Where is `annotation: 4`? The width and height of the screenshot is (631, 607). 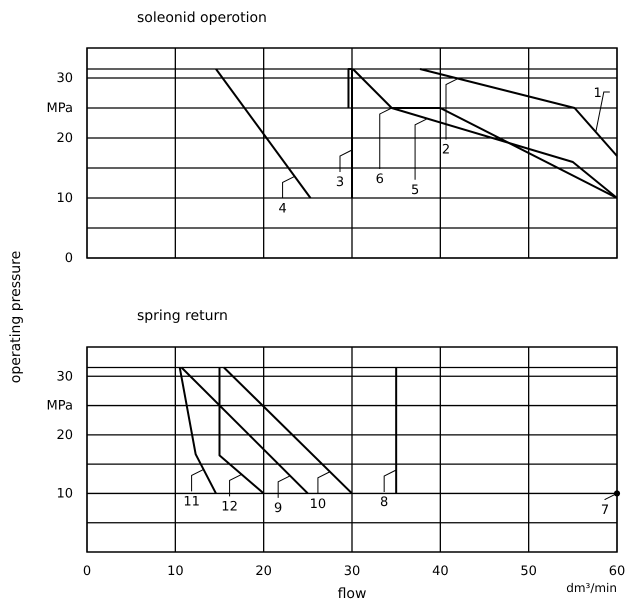
annotation: 4 is located at coordinates (282, 208).